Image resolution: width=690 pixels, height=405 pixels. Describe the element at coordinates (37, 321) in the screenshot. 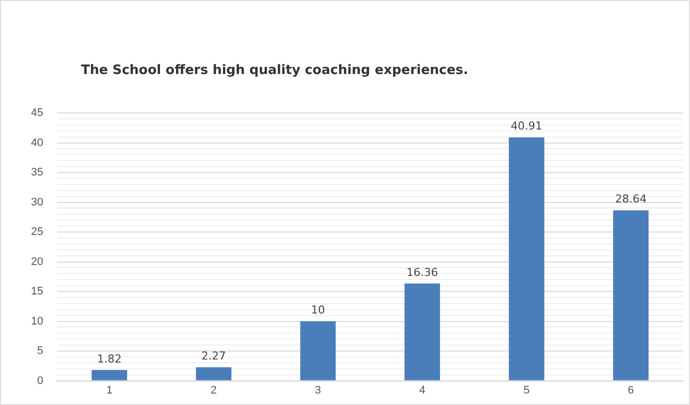

I see `y-tick-label: 10` at that location.